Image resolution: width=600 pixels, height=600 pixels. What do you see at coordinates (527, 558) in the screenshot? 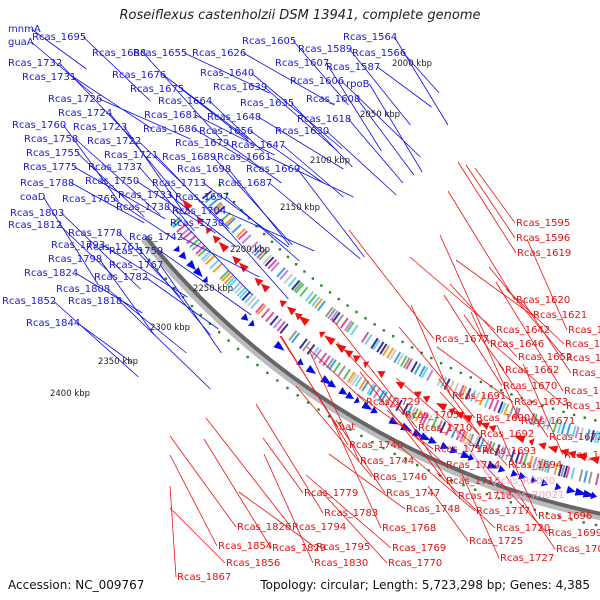
I see `reverse-gene-label: Rcas_1727` at bounding box center [527, 558].